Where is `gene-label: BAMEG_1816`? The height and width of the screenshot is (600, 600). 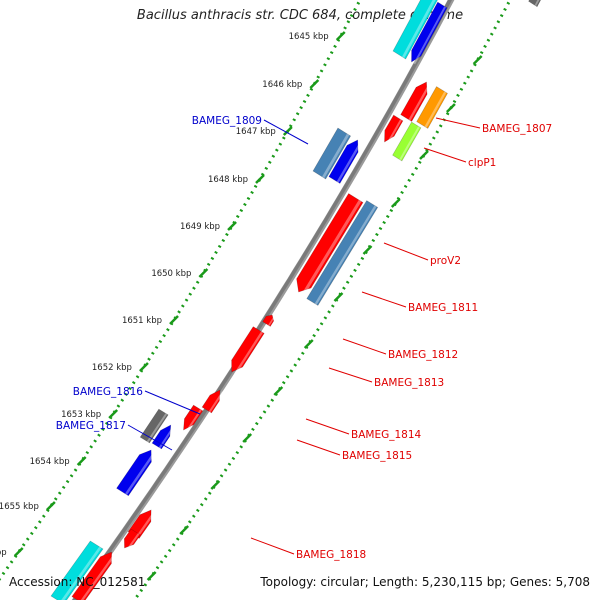
gene-label: BAMEG_1816 is located at coordinates (108, 392).